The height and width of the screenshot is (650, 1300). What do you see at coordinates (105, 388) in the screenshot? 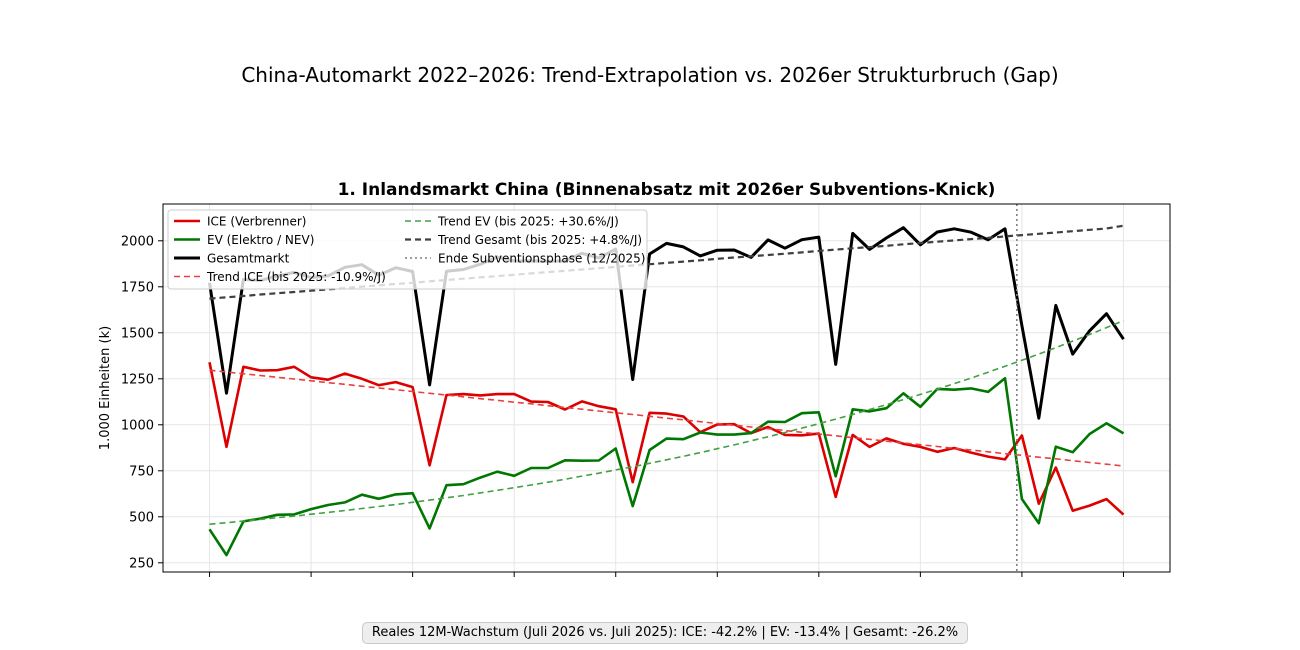
I see `y-axis-label: 1.000 Einheiten (k)` at bounding box center [105, 388].